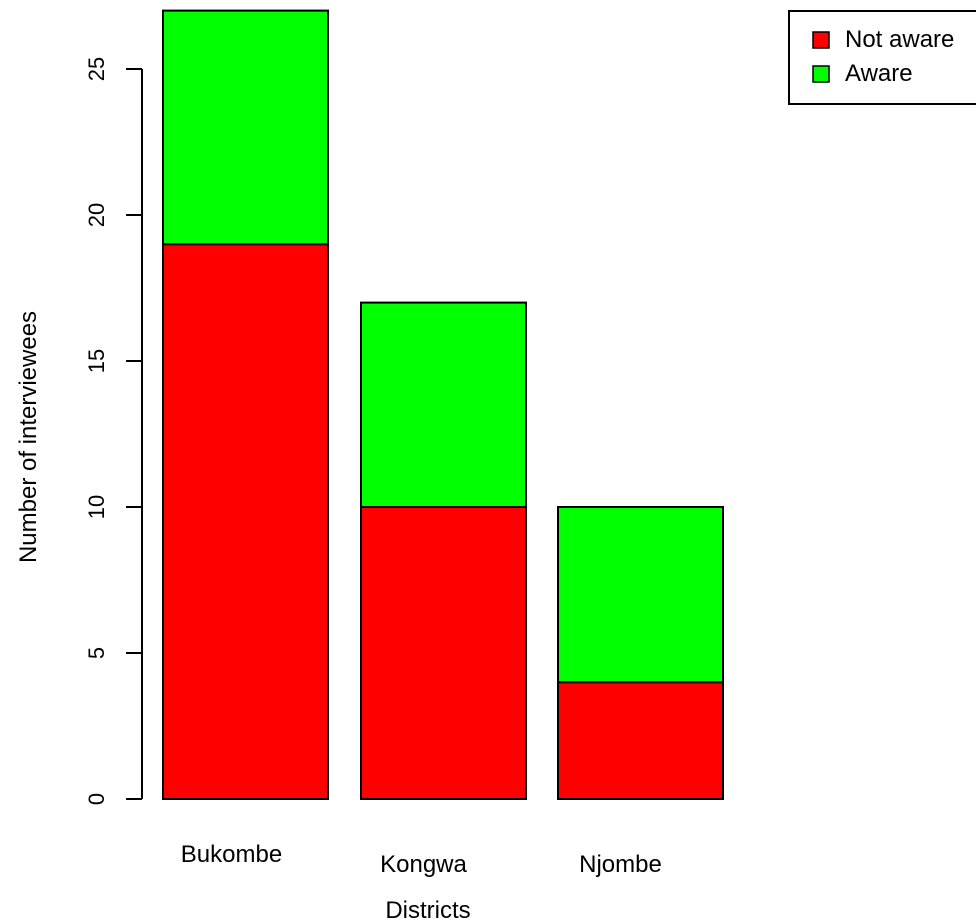 Image resolution: width=976 pixels, height=923 pixels. What do you see at coordinates (427, 910) in the screenshot?
I see `x-axis-title: Districts` at bounding box center [427, 910].